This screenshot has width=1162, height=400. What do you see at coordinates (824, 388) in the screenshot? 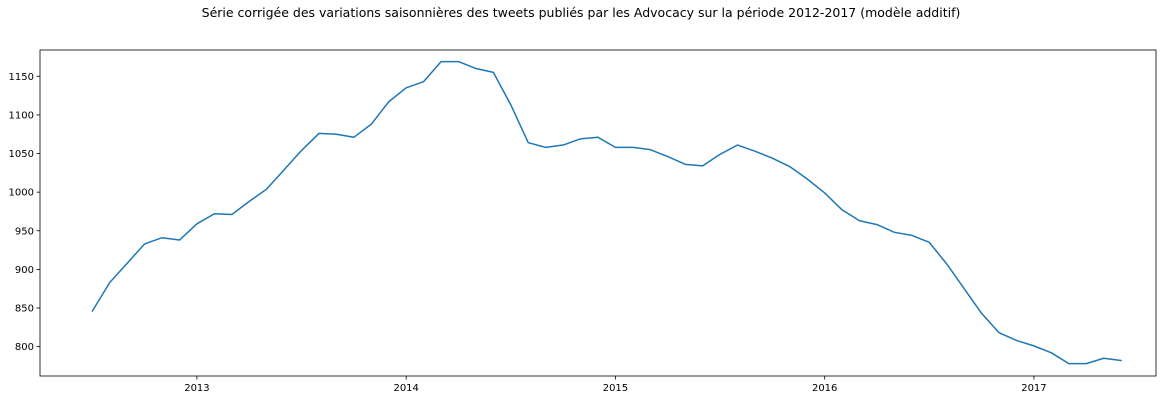
I see `x-tick-label: 2016` at bounding box center [824, 388].